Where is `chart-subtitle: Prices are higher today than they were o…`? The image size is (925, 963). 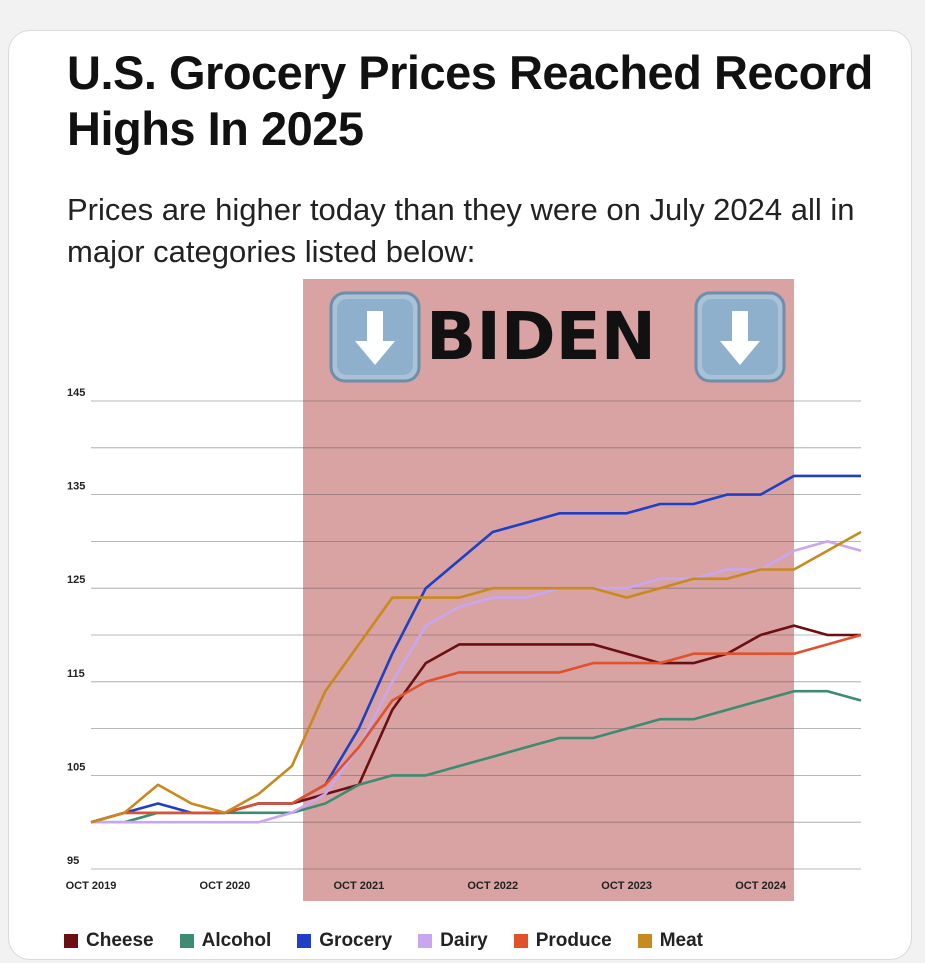 chart-subtitle: Prices are higher today than they were o… is located at coordinates (461, 230).